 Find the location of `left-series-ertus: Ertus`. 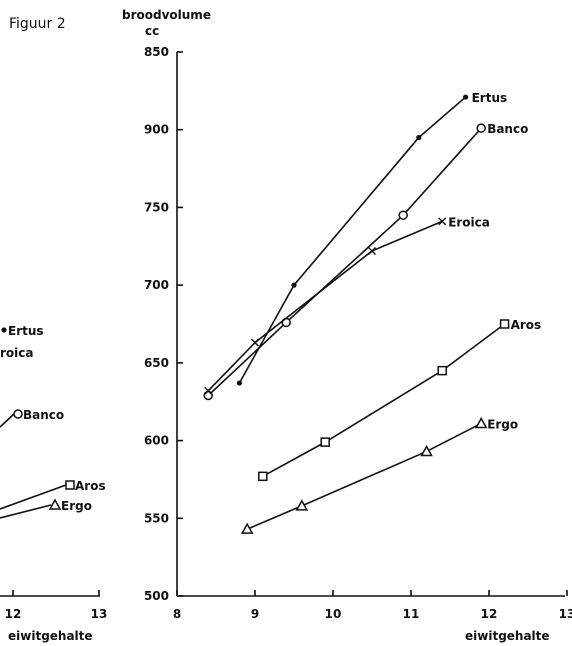

left-series-ertus: Ertus is located at coordinates (22, 331).